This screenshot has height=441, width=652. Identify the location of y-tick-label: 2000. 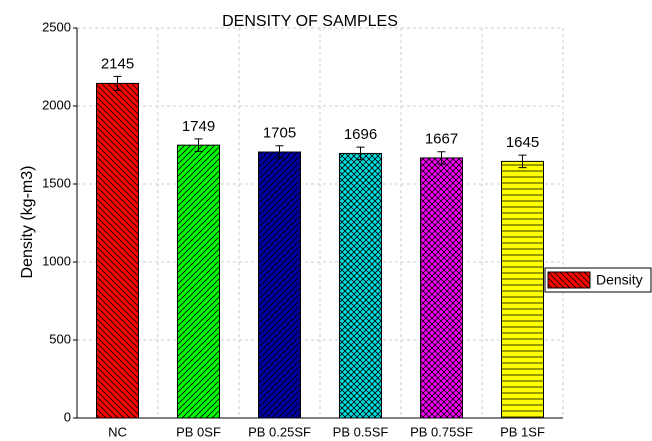
(56, 104).